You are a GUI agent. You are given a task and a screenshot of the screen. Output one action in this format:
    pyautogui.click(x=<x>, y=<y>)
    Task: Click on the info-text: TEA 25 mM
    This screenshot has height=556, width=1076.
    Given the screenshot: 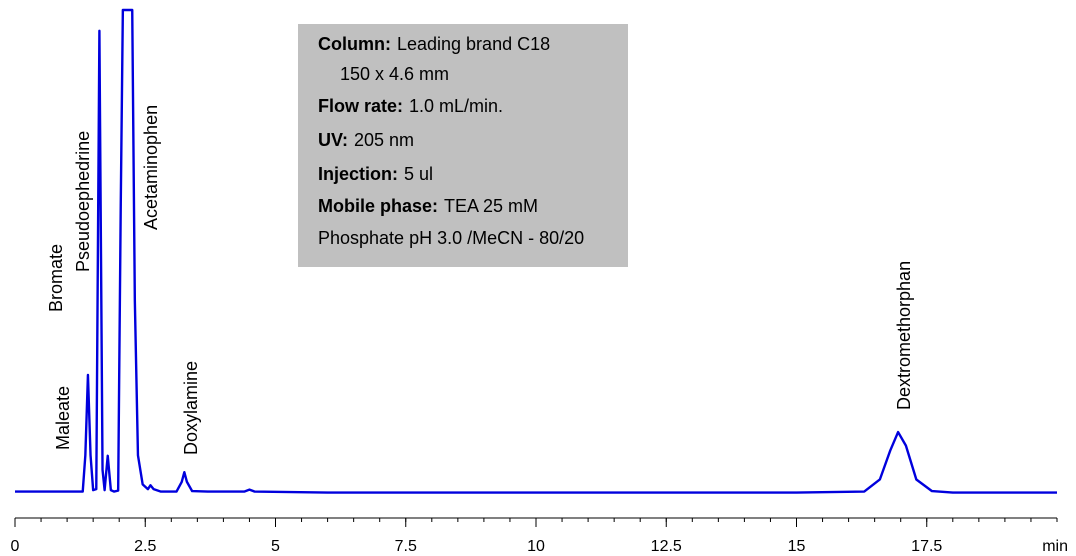 What is the action you would take?
    pyautogui.click(x=491, y=206)
    